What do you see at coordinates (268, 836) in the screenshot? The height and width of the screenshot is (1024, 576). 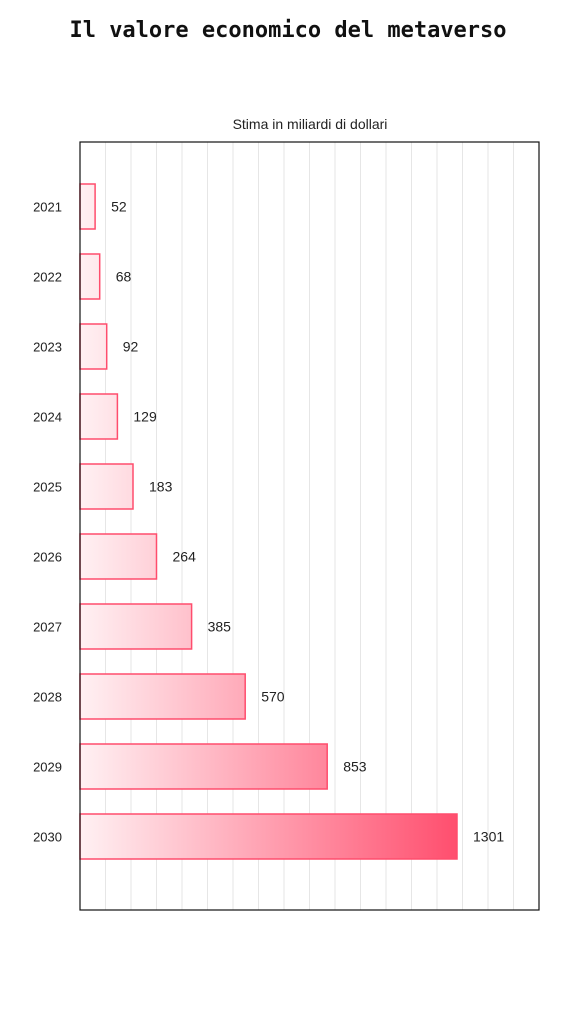 I see `bar-2030` at bounding box center [268, 836].